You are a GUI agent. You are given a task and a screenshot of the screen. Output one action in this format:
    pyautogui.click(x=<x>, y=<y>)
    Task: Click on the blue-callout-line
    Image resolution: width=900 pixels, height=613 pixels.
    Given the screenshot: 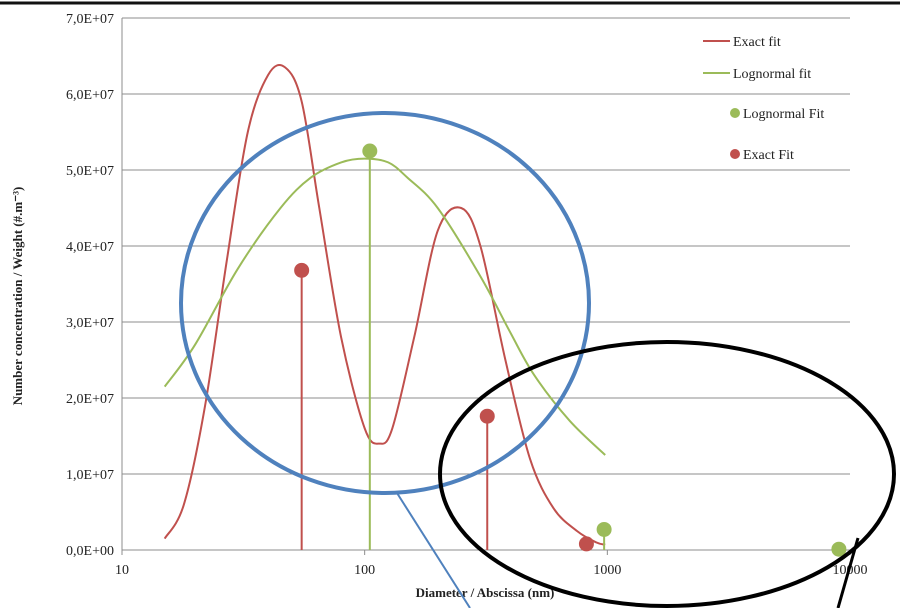 What is the action you would take?
    pyautogui.click(x=433, y=550)
    